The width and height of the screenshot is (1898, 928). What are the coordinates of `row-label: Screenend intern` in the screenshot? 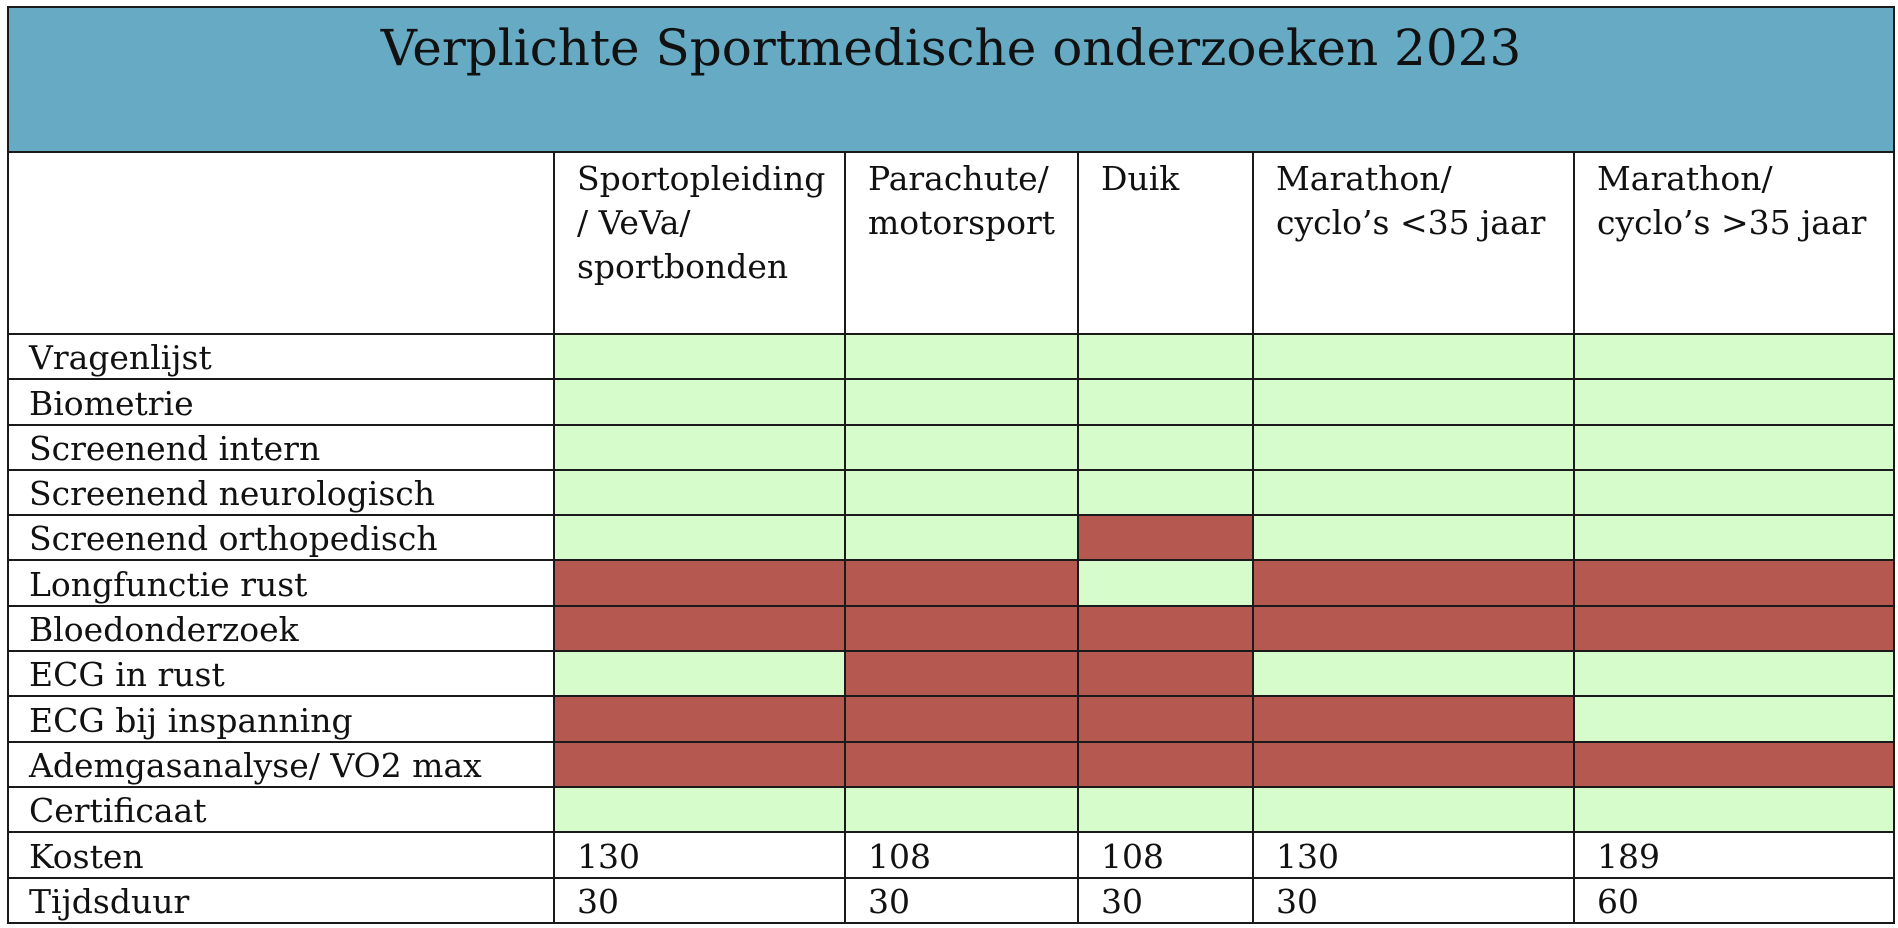 It's located at (281, 447).